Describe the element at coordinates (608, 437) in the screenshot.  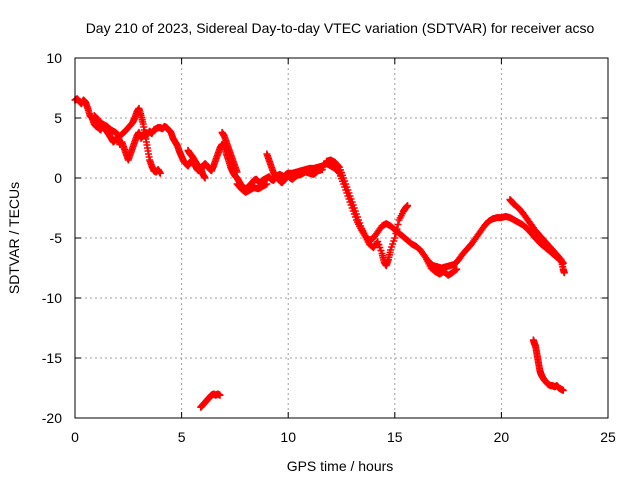
I see `x-tick-label: 25` at that location.